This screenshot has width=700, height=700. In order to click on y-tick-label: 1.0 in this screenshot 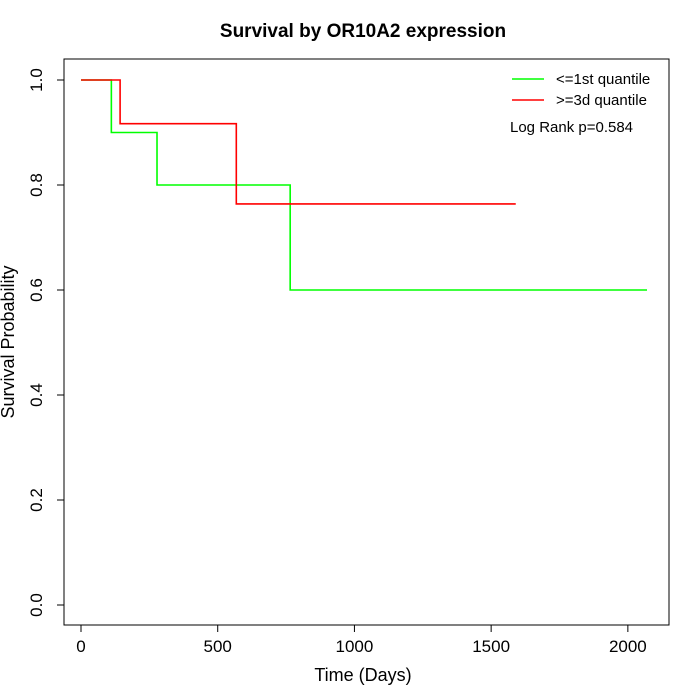, I will do `click(36, 80)`.